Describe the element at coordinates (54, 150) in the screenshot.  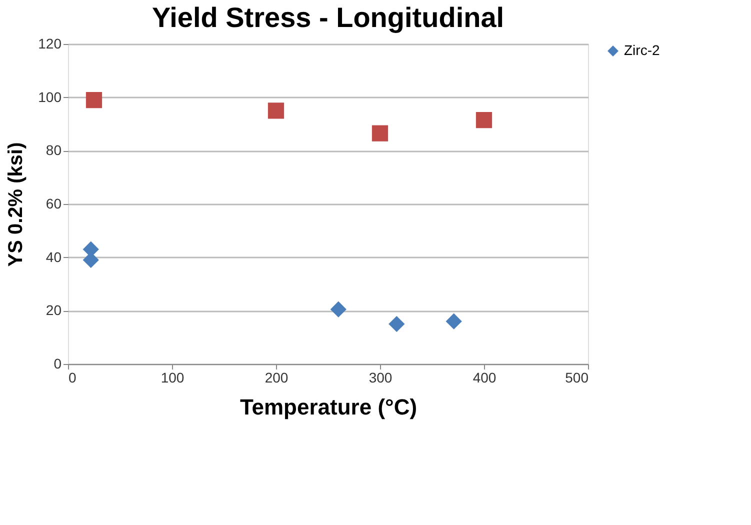
I see `y-tick-label: 80` at that location.